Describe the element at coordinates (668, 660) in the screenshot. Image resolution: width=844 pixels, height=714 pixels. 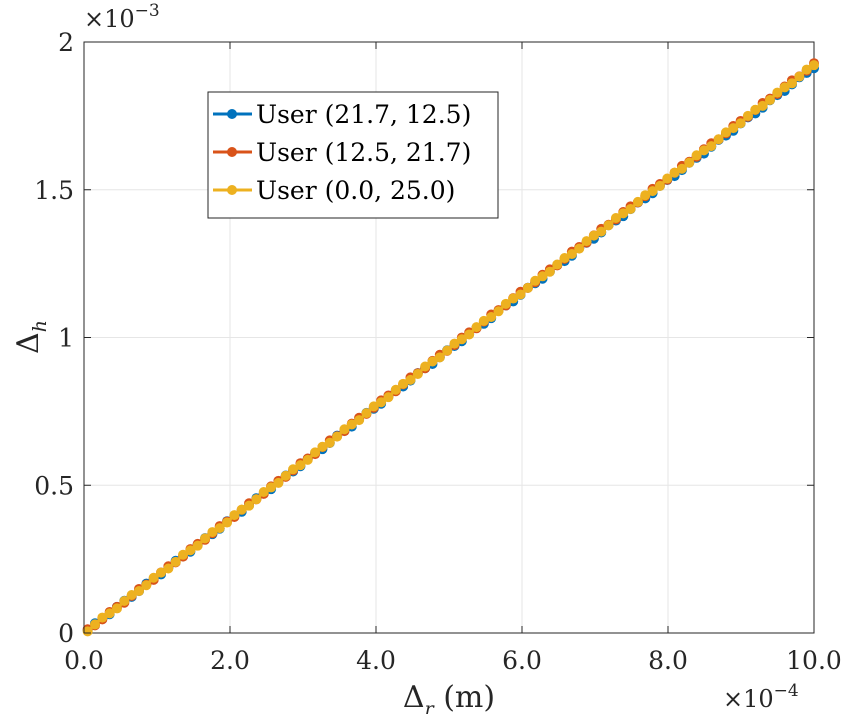
I see `x-tick-label: 8.0` at that location.